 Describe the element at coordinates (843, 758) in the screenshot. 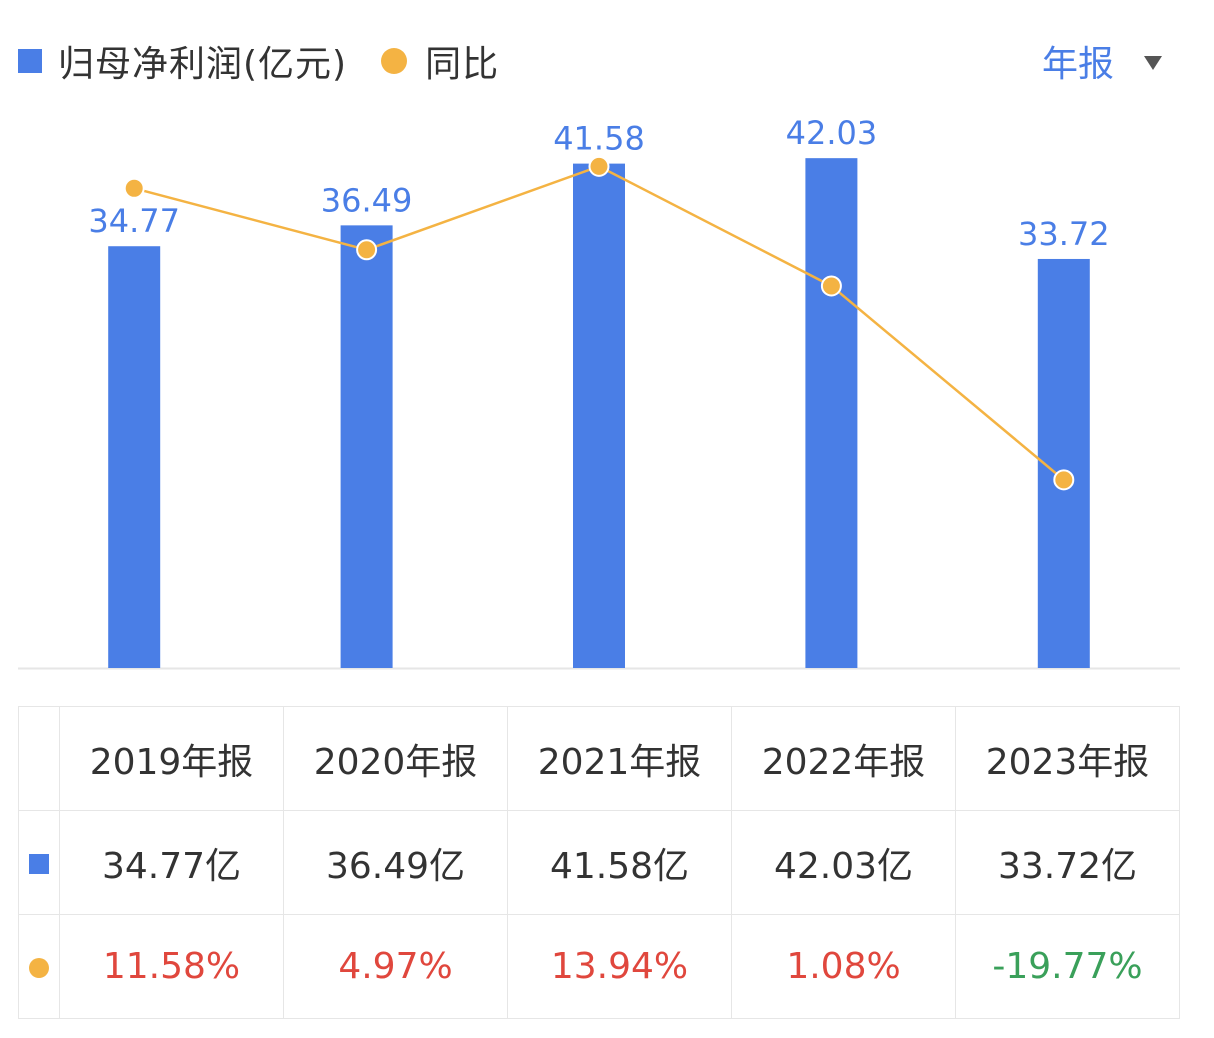

I see `table-header-cell: 2022年报` at that location.